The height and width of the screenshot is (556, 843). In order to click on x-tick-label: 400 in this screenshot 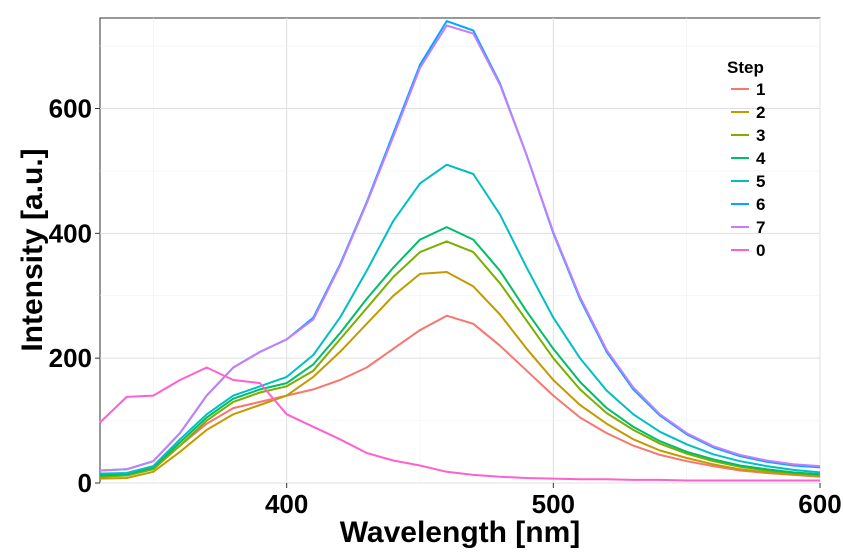, I will do `click(286, 504)`.